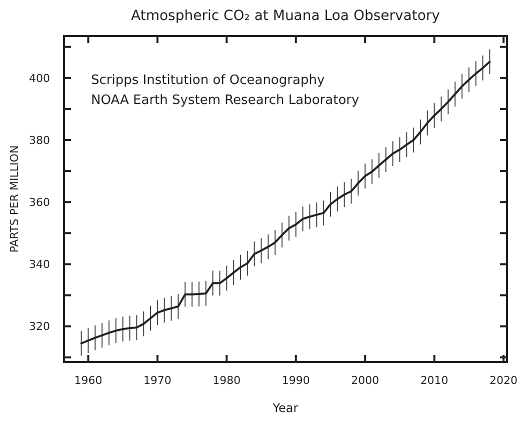  What do you see at coordinates (285, 408) in the screenshot?
I see `x-axis-title: Year` at bounding box center [285, 408].